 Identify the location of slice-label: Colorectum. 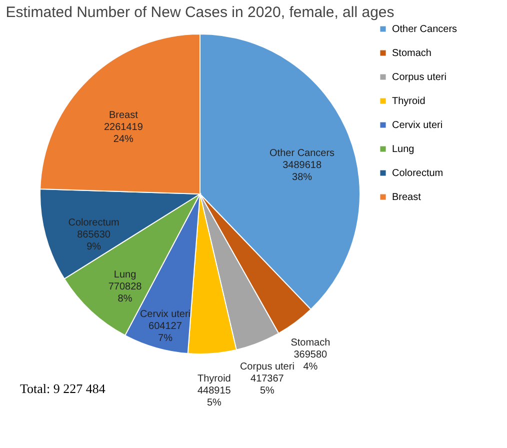
(94, 223).